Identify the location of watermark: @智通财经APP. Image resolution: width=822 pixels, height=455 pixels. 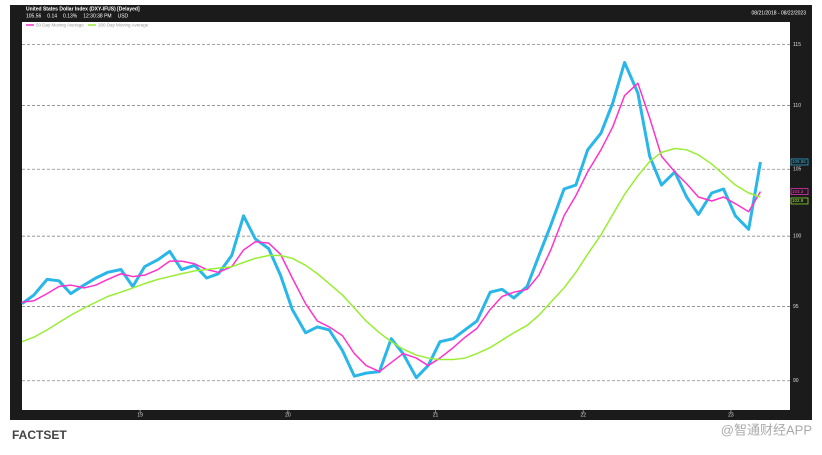
(766, 429).